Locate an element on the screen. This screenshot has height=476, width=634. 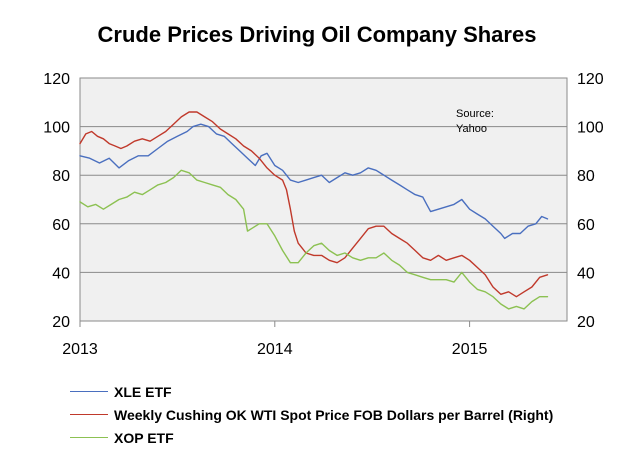
legend-label-xop: XOP ETF is located at coordinates (144, 437).